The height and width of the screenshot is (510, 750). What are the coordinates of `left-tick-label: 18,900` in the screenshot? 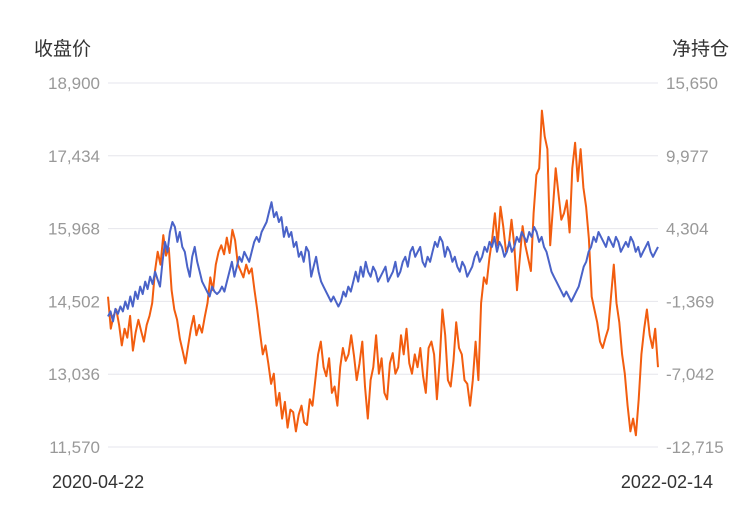 It's located at (74, 83).